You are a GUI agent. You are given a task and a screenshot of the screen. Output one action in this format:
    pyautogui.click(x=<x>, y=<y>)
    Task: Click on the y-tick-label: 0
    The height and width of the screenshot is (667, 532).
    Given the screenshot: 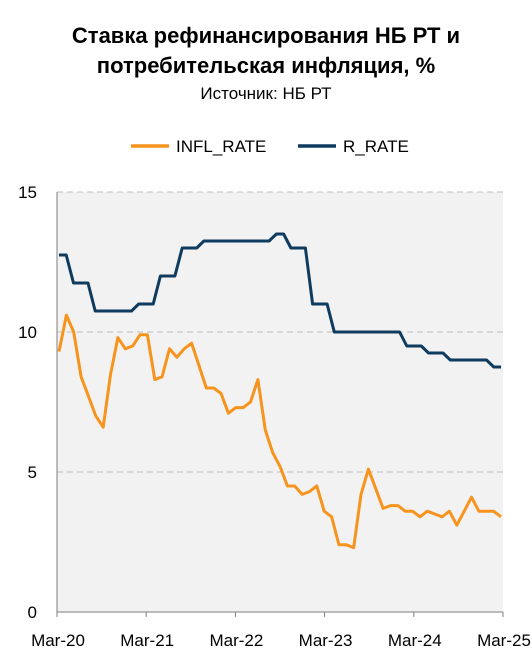 What is the action you would take?
    pyautogui.click(x=32, y=612)
    